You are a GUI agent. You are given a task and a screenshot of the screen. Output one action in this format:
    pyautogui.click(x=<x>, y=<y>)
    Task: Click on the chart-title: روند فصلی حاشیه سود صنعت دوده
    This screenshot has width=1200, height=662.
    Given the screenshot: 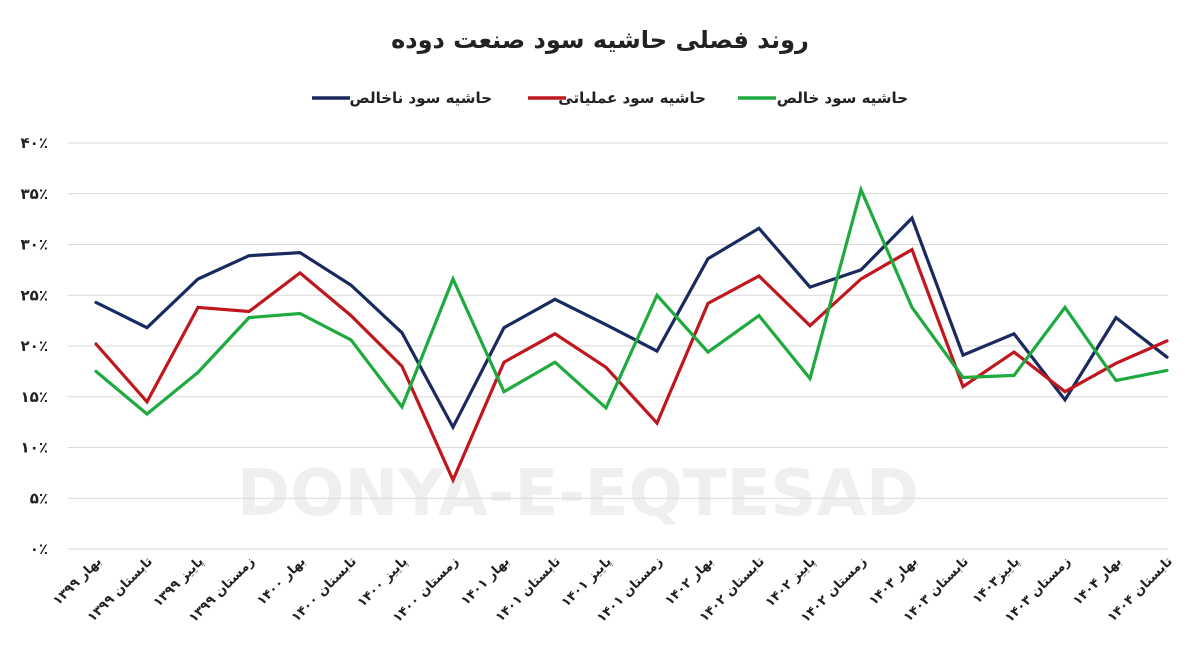 What is the action you would take?
    pyautogui.click(x=600, y=40)
    